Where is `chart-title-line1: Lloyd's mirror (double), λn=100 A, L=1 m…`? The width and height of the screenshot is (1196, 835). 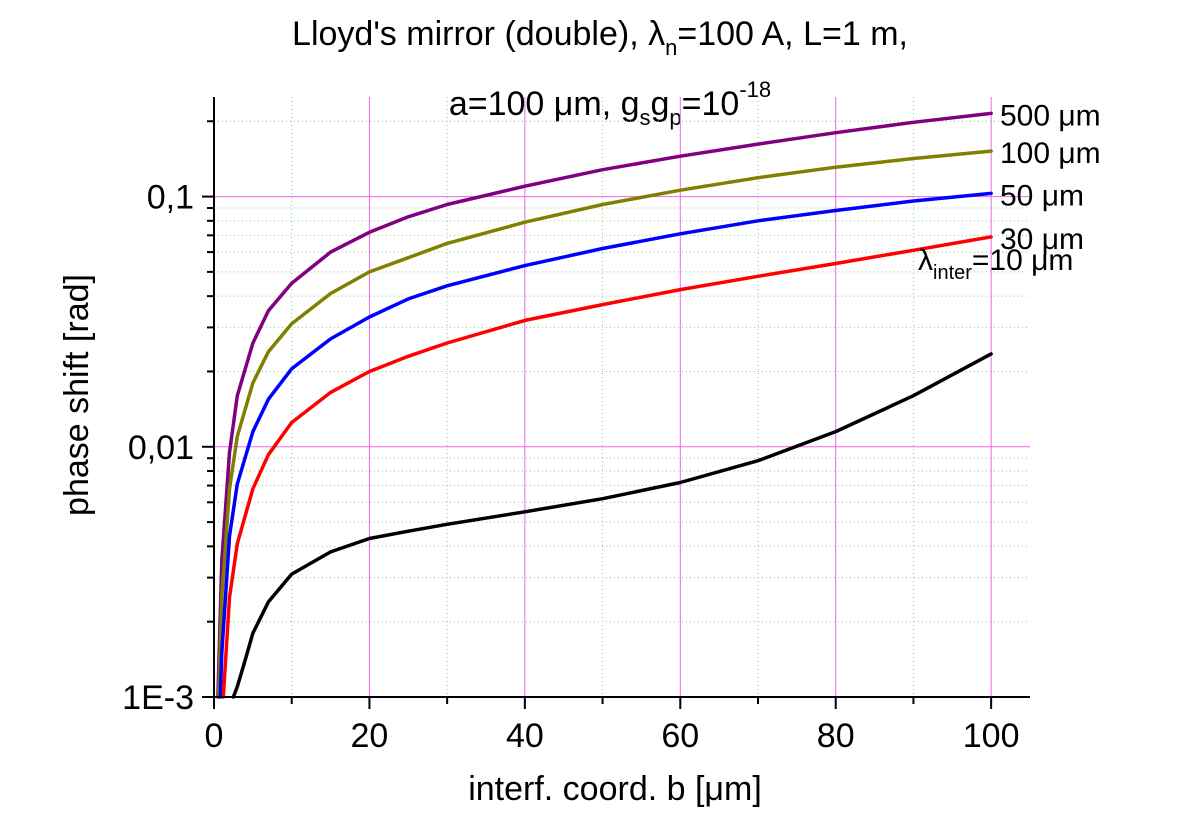 chart-title-line1: Lloyd's mirror (double), λn=100 A, L=1 m… is located at coordinates (600, 37).